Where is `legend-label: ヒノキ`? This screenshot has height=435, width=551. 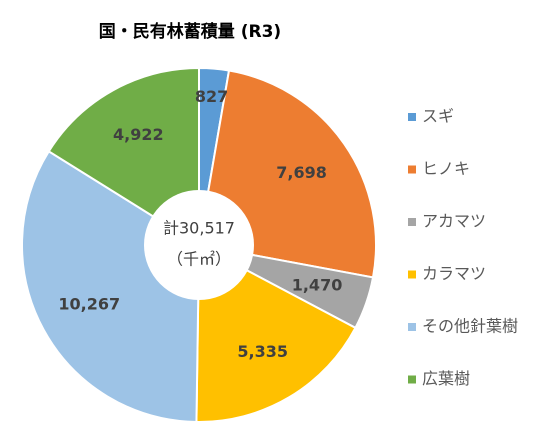
legend-label: ヒノキ is located at coordinates (446, 168).